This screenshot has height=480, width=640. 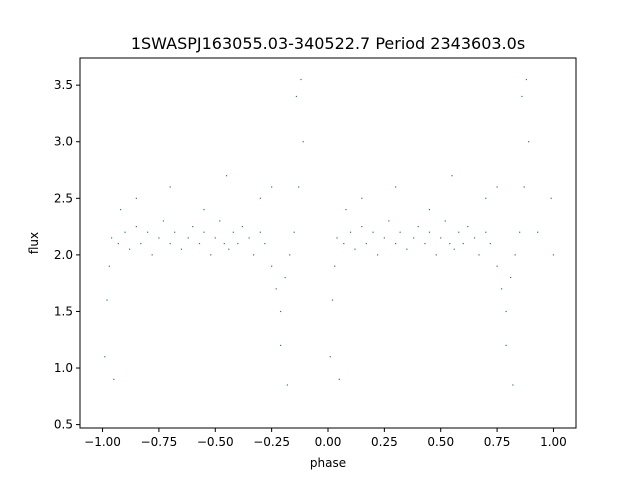 I want to click on y-tick-label: 2.0, so click(x=63, y=255).